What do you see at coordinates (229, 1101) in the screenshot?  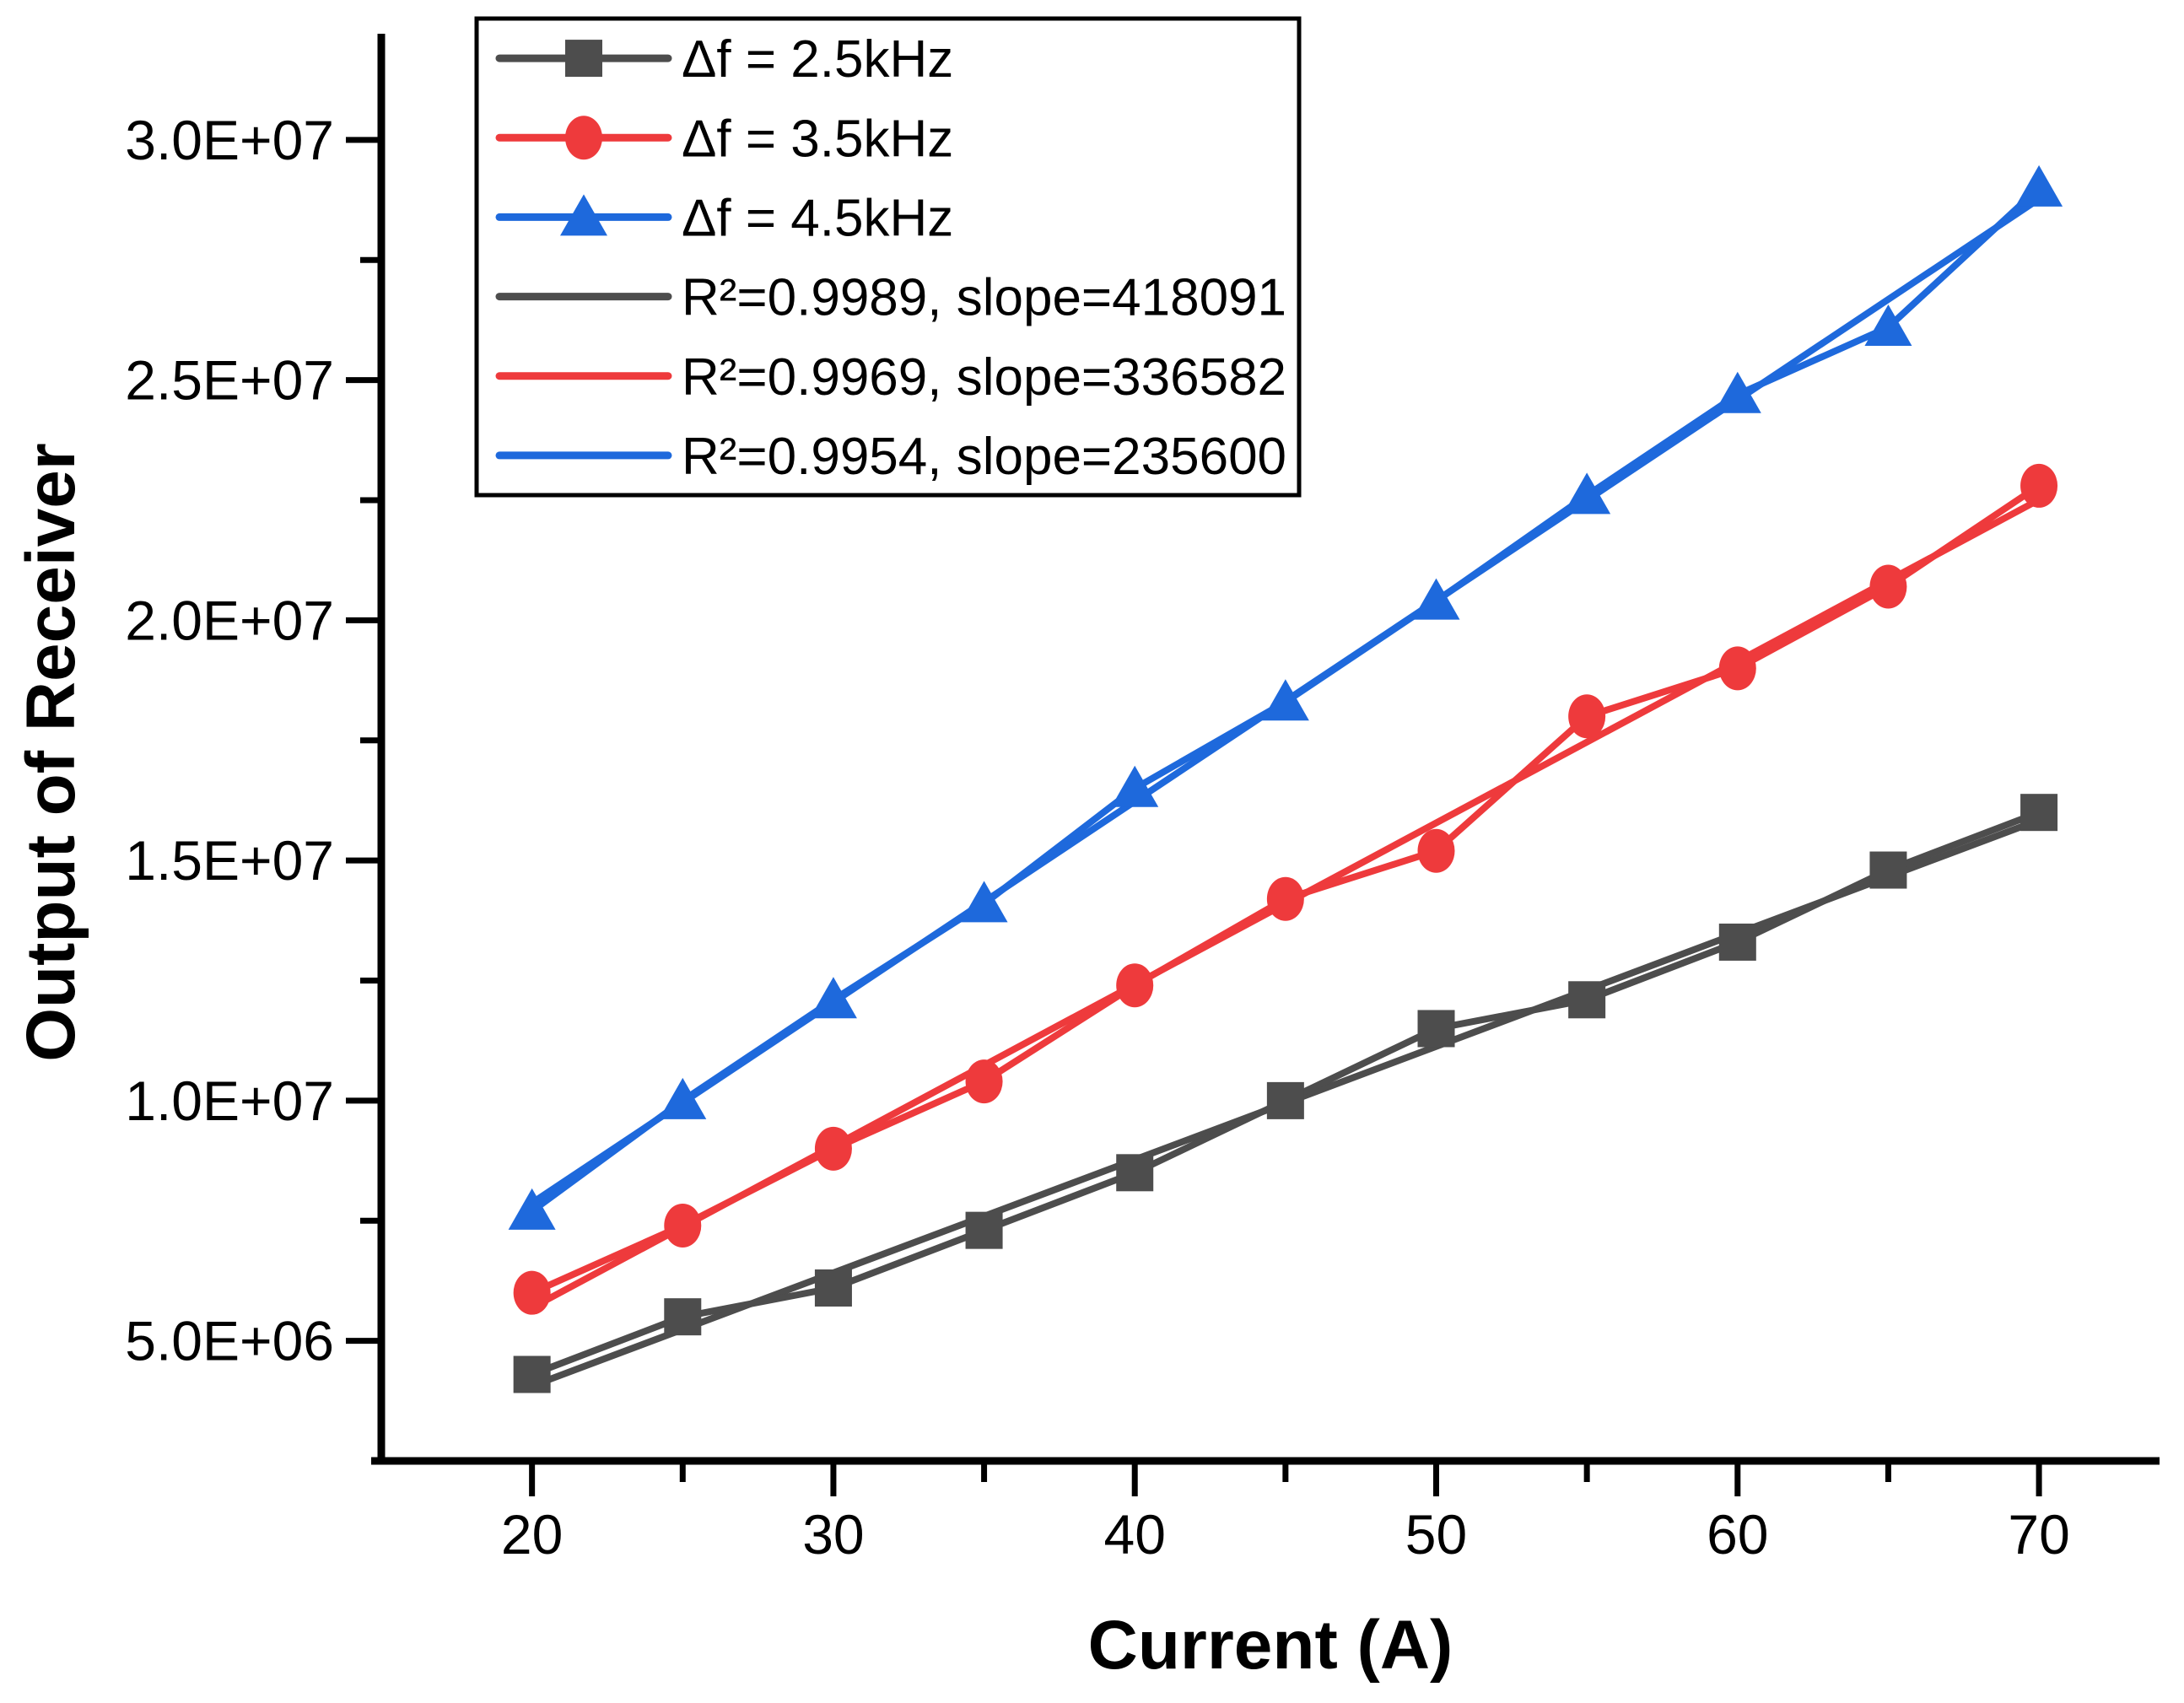 I see `y-tick-label: 1.0E+07` at bounding box center [229, 1101].